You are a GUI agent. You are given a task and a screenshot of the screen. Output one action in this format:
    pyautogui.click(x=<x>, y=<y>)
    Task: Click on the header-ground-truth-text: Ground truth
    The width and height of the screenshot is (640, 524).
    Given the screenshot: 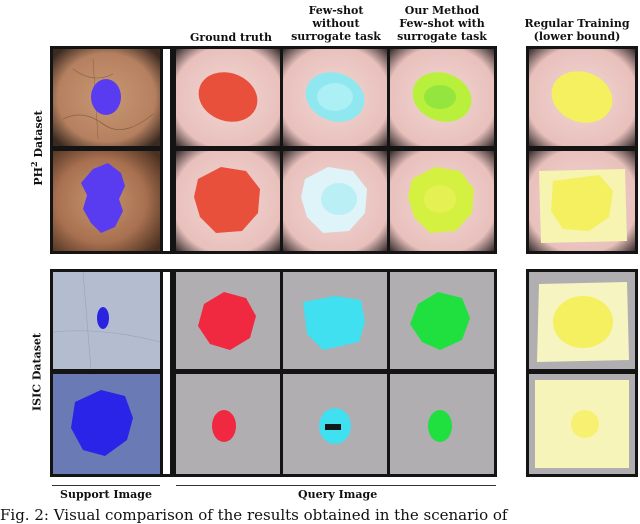 What is the action you would take?
    pyautogui.click(x=231, y=37)
    